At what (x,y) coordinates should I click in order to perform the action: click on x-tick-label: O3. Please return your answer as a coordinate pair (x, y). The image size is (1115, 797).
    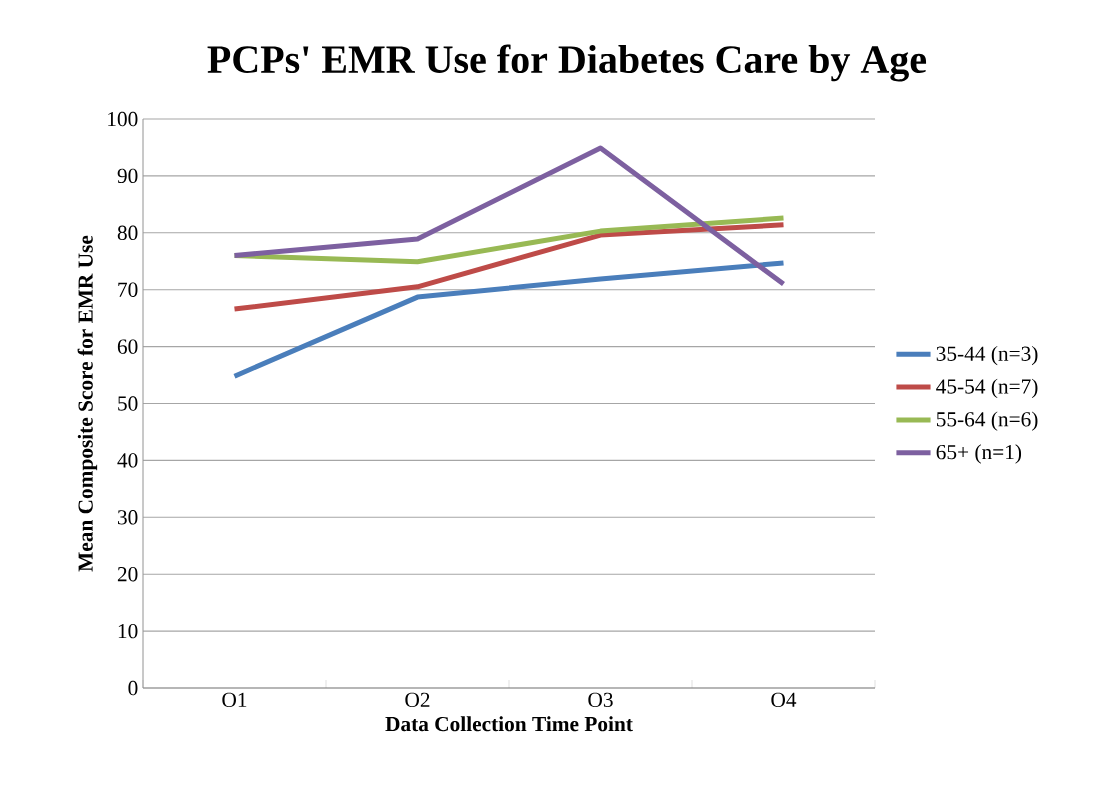
    Looking at the image, I should click on (600, 700).